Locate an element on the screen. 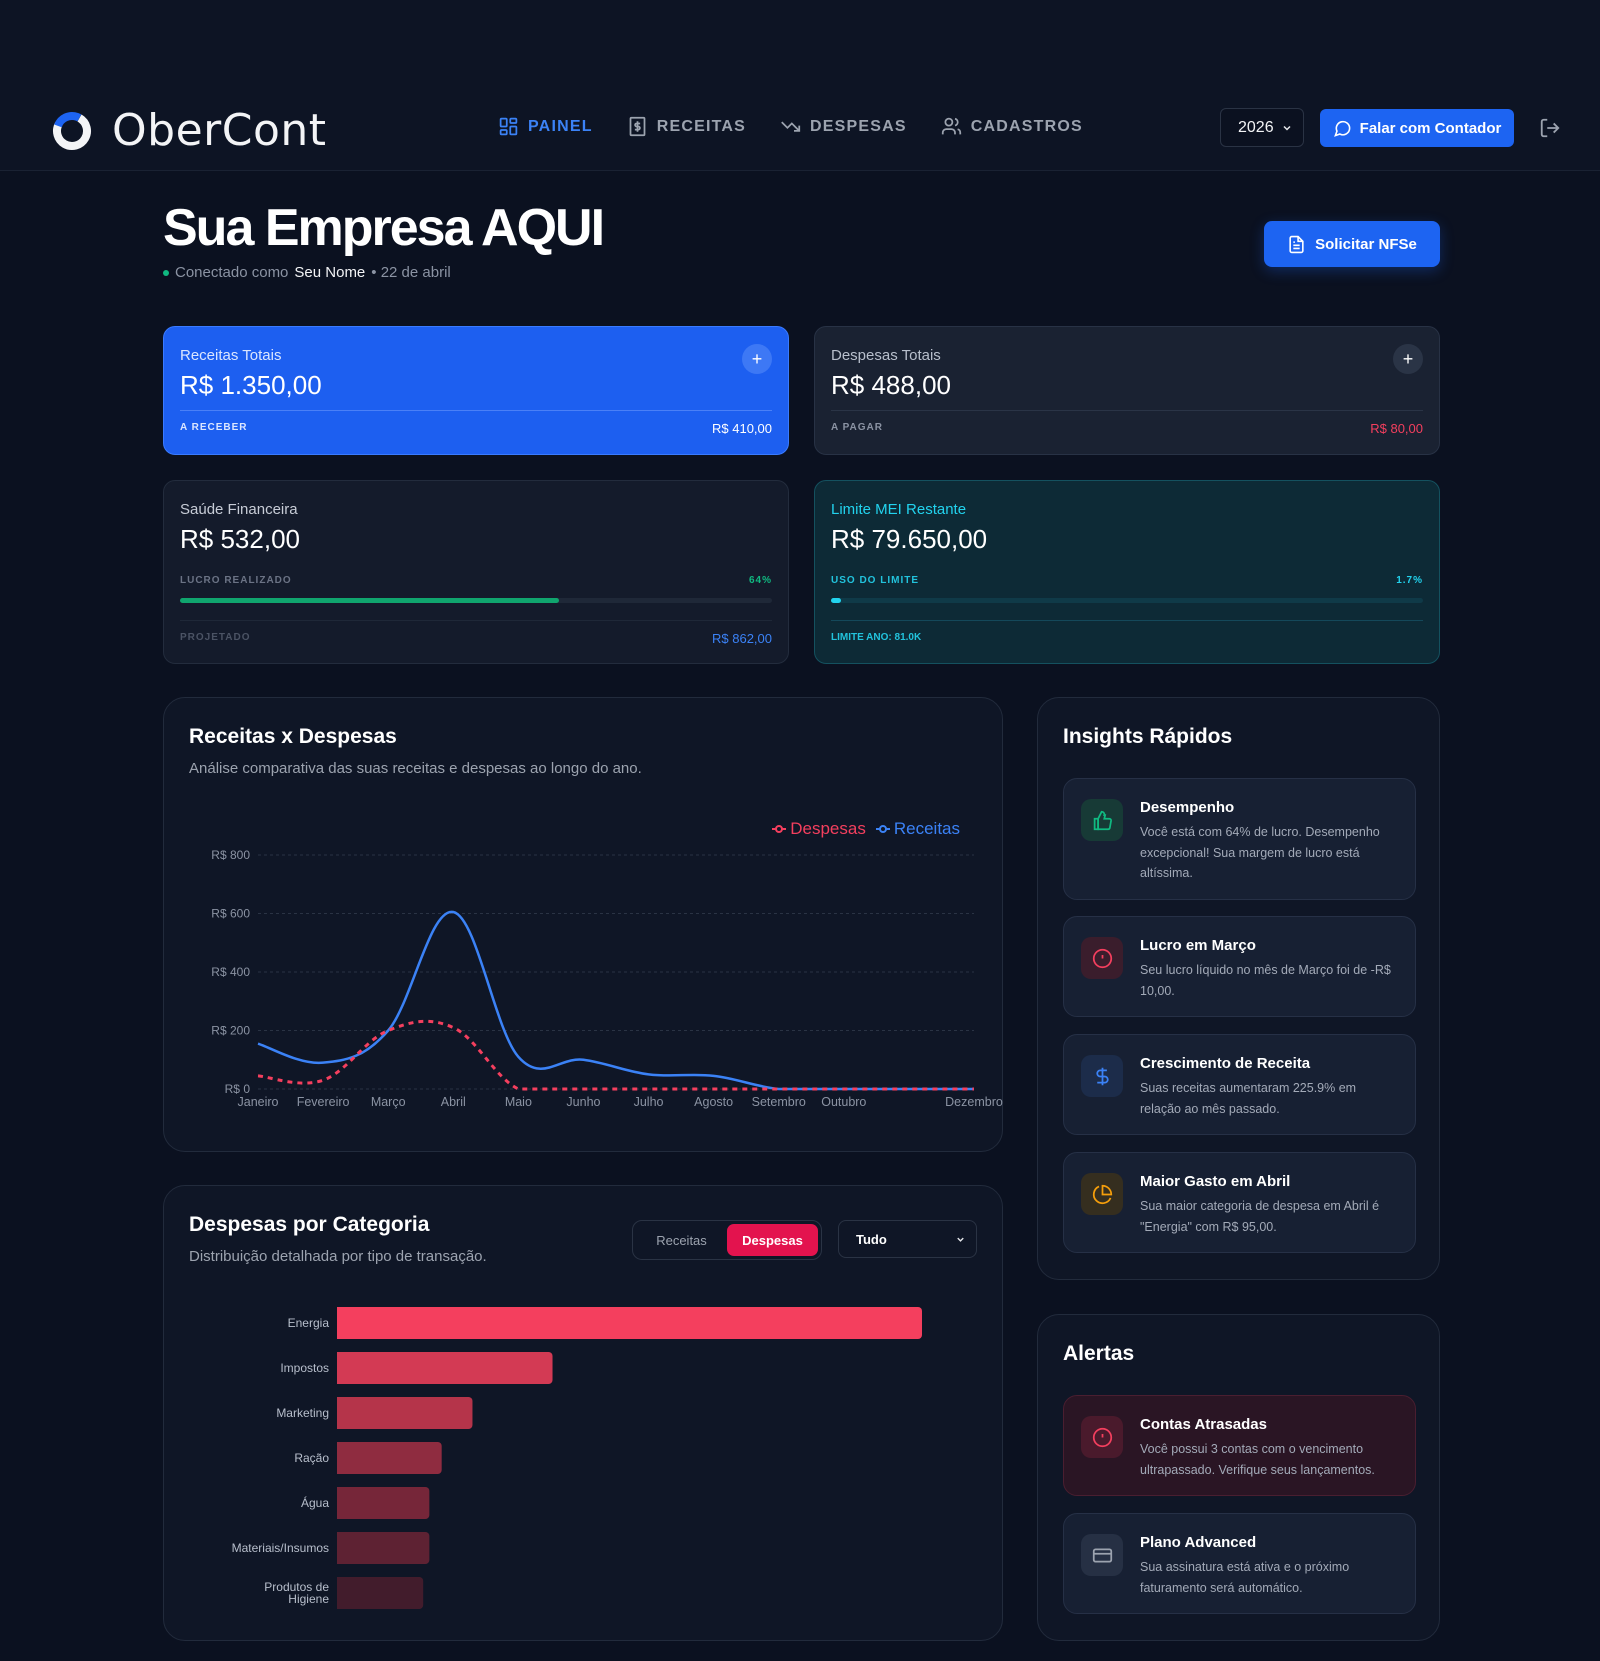 Image resolution: width=1600 pixels, height=1661 pixels. request-nfse-button: Solicitar NFSe is located at coordinates (1352, 244).